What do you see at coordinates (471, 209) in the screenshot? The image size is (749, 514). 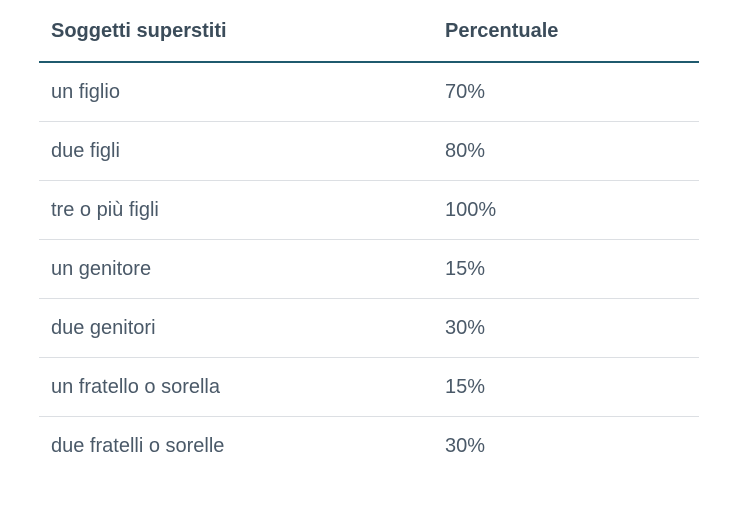 I see `cell-percentage: 100%` at bounding box center [471, 209].